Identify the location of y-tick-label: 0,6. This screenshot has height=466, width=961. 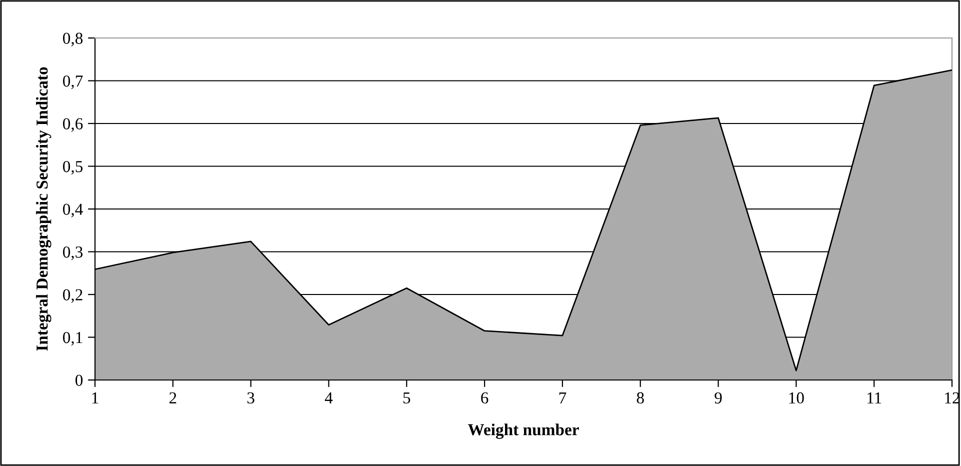
(72, 125).